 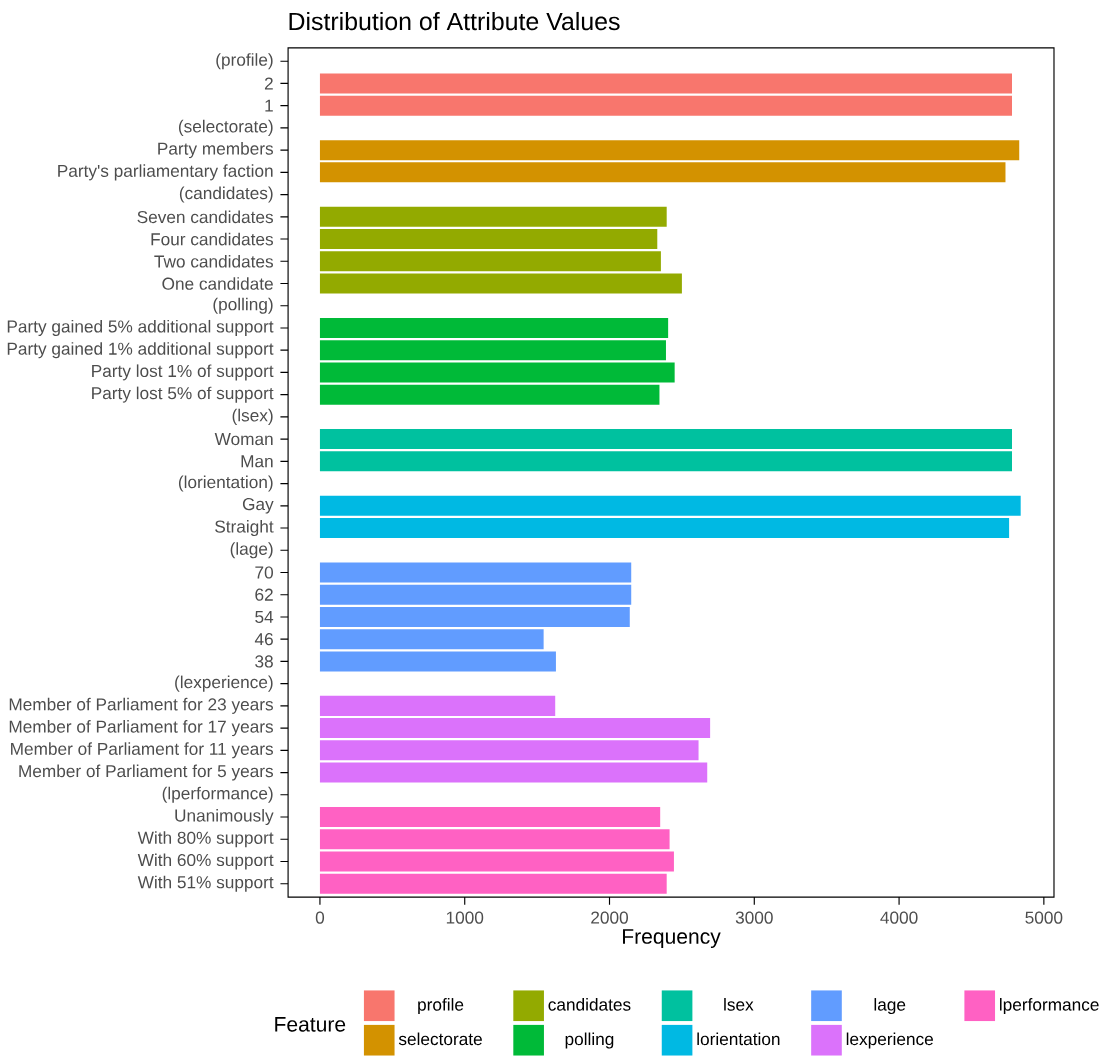 What do you see at coordinates (225, 127) in the screenshot?
I see `y-tick-label: (selectorate)` at bounding box center [225, 127].